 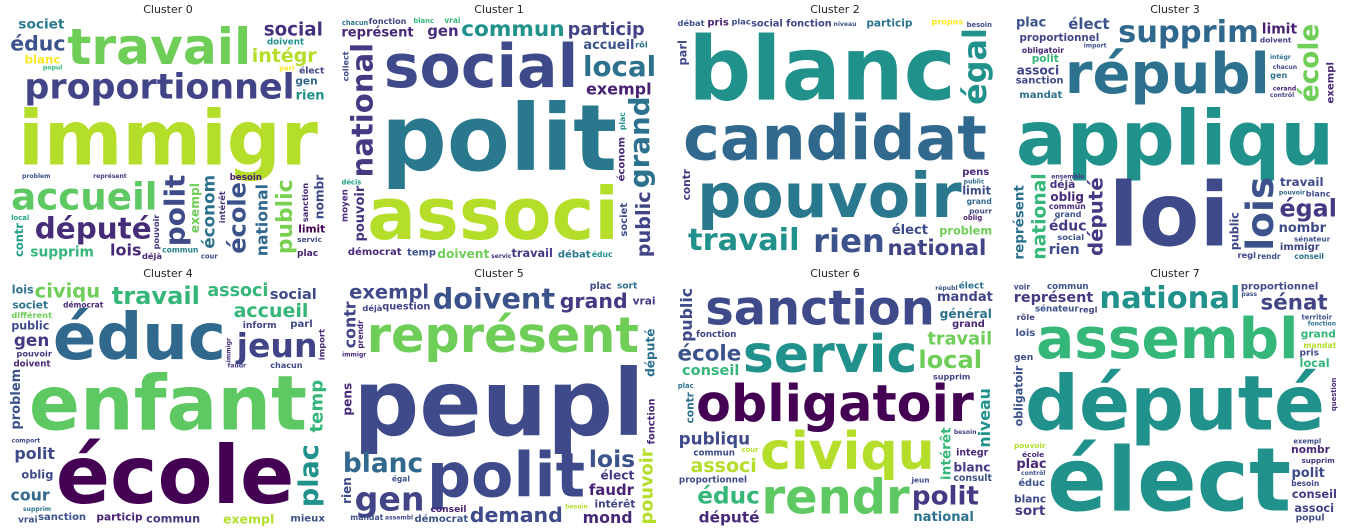 I want to click on word-local: local, so click(x=1315, y=363).